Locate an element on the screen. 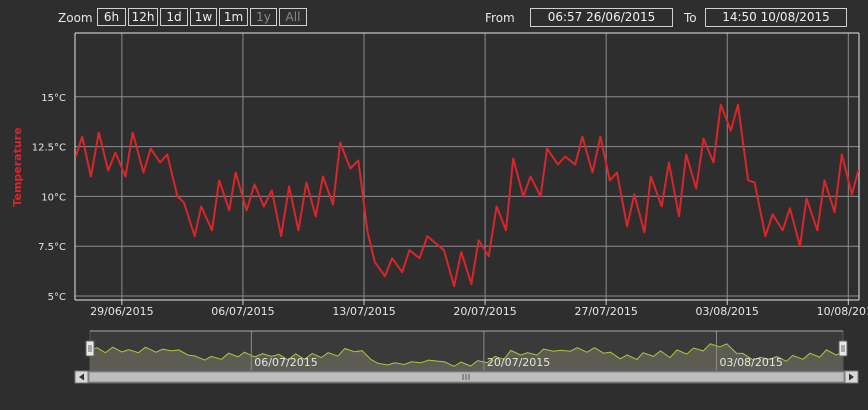 This screenshot has height=410, width=868. scrollbar-track is located at coordinates (466, 377).